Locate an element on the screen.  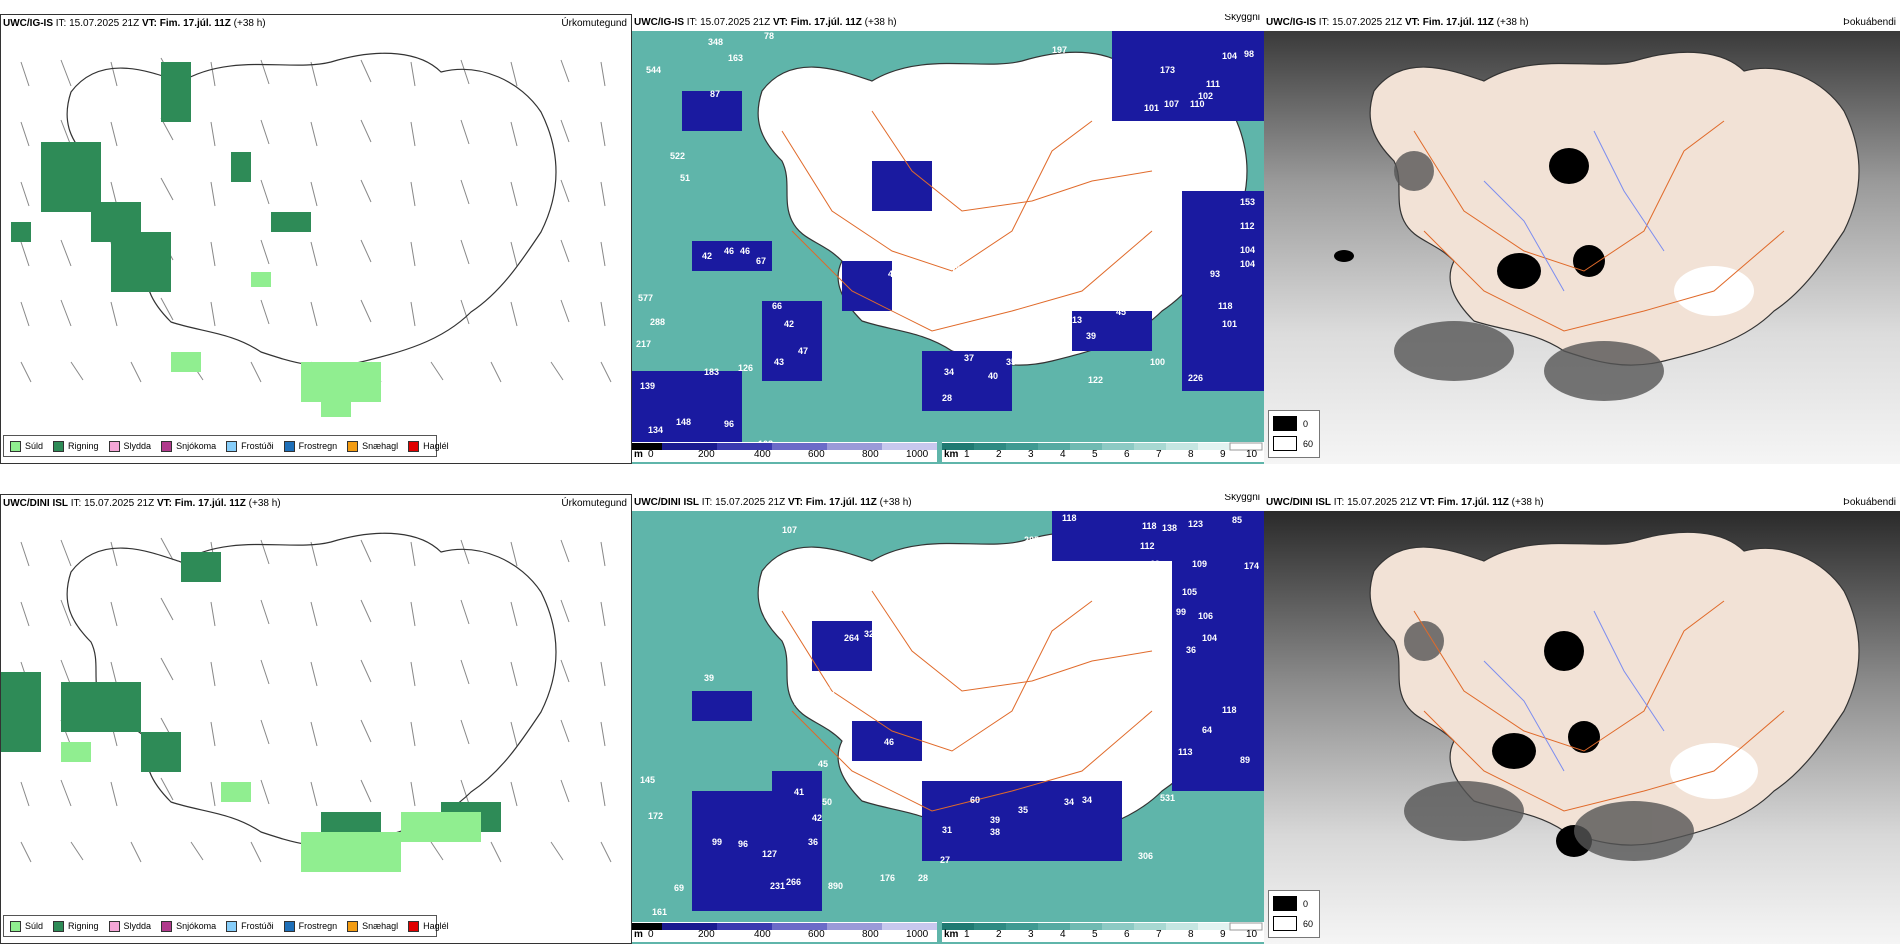
scale-tick: 3 is located at coordinates (1031, 934).